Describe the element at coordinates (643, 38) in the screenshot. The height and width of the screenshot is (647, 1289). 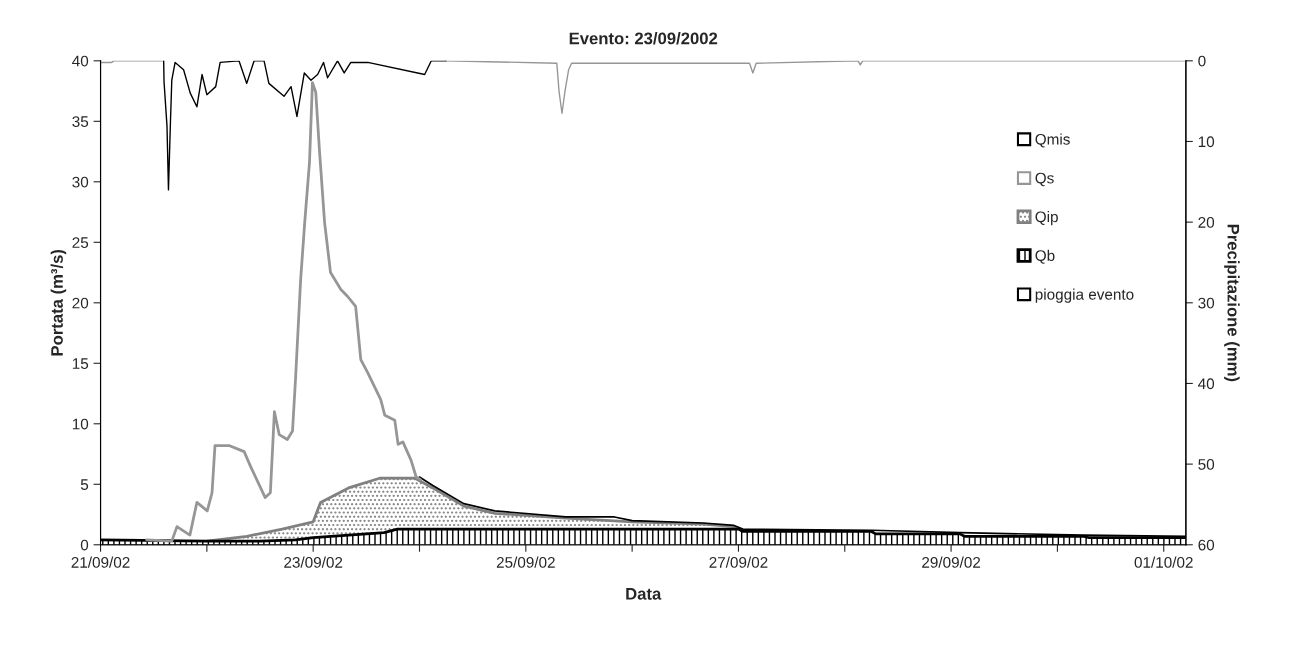
I see `chart-title: Evento: 23/09/2002` at that location.